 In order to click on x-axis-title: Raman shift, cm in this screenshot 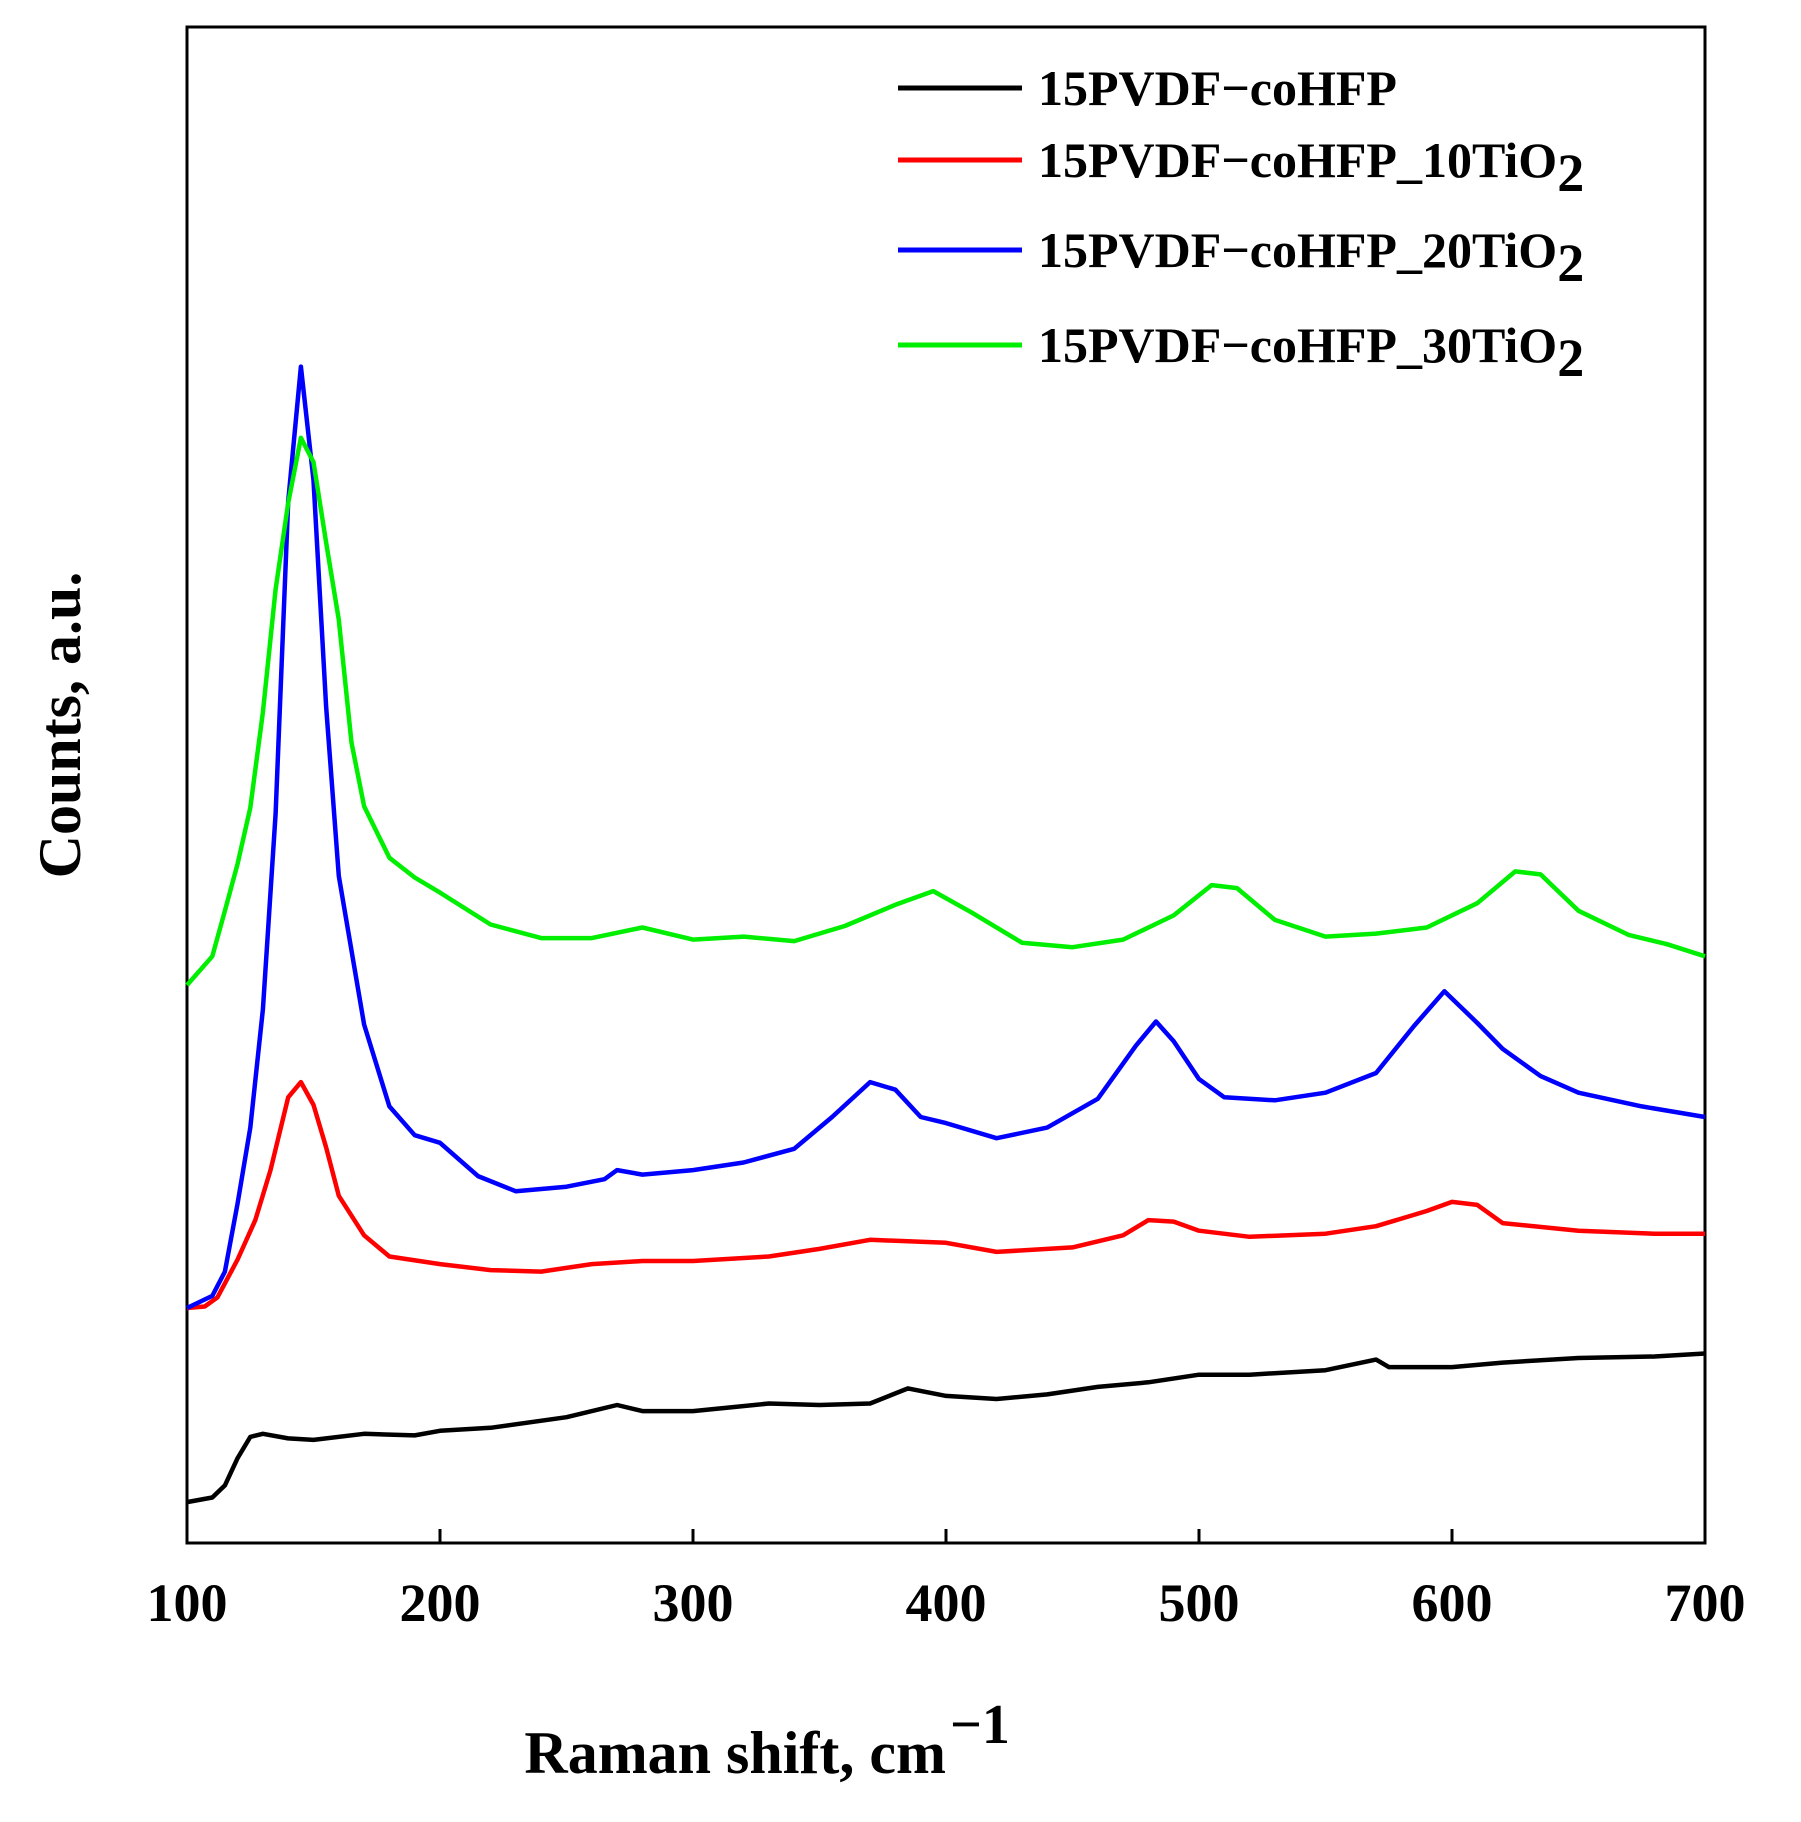, I will do `click(735, 1753)`.